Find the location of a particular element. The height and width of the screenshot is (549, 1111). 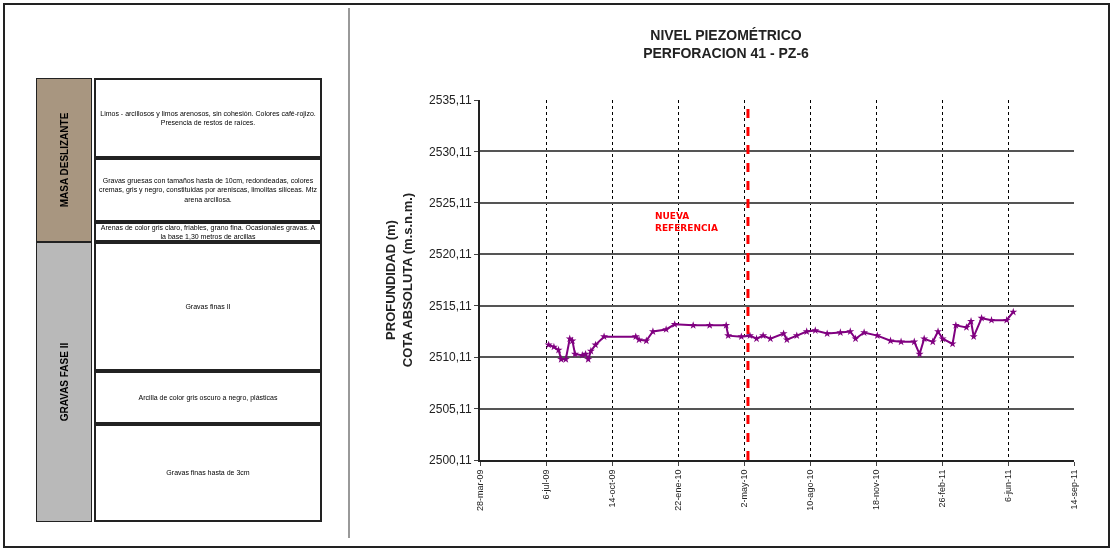

ref-line-label: NUEVA REFERENCIA is located at coordinates (686, 222).